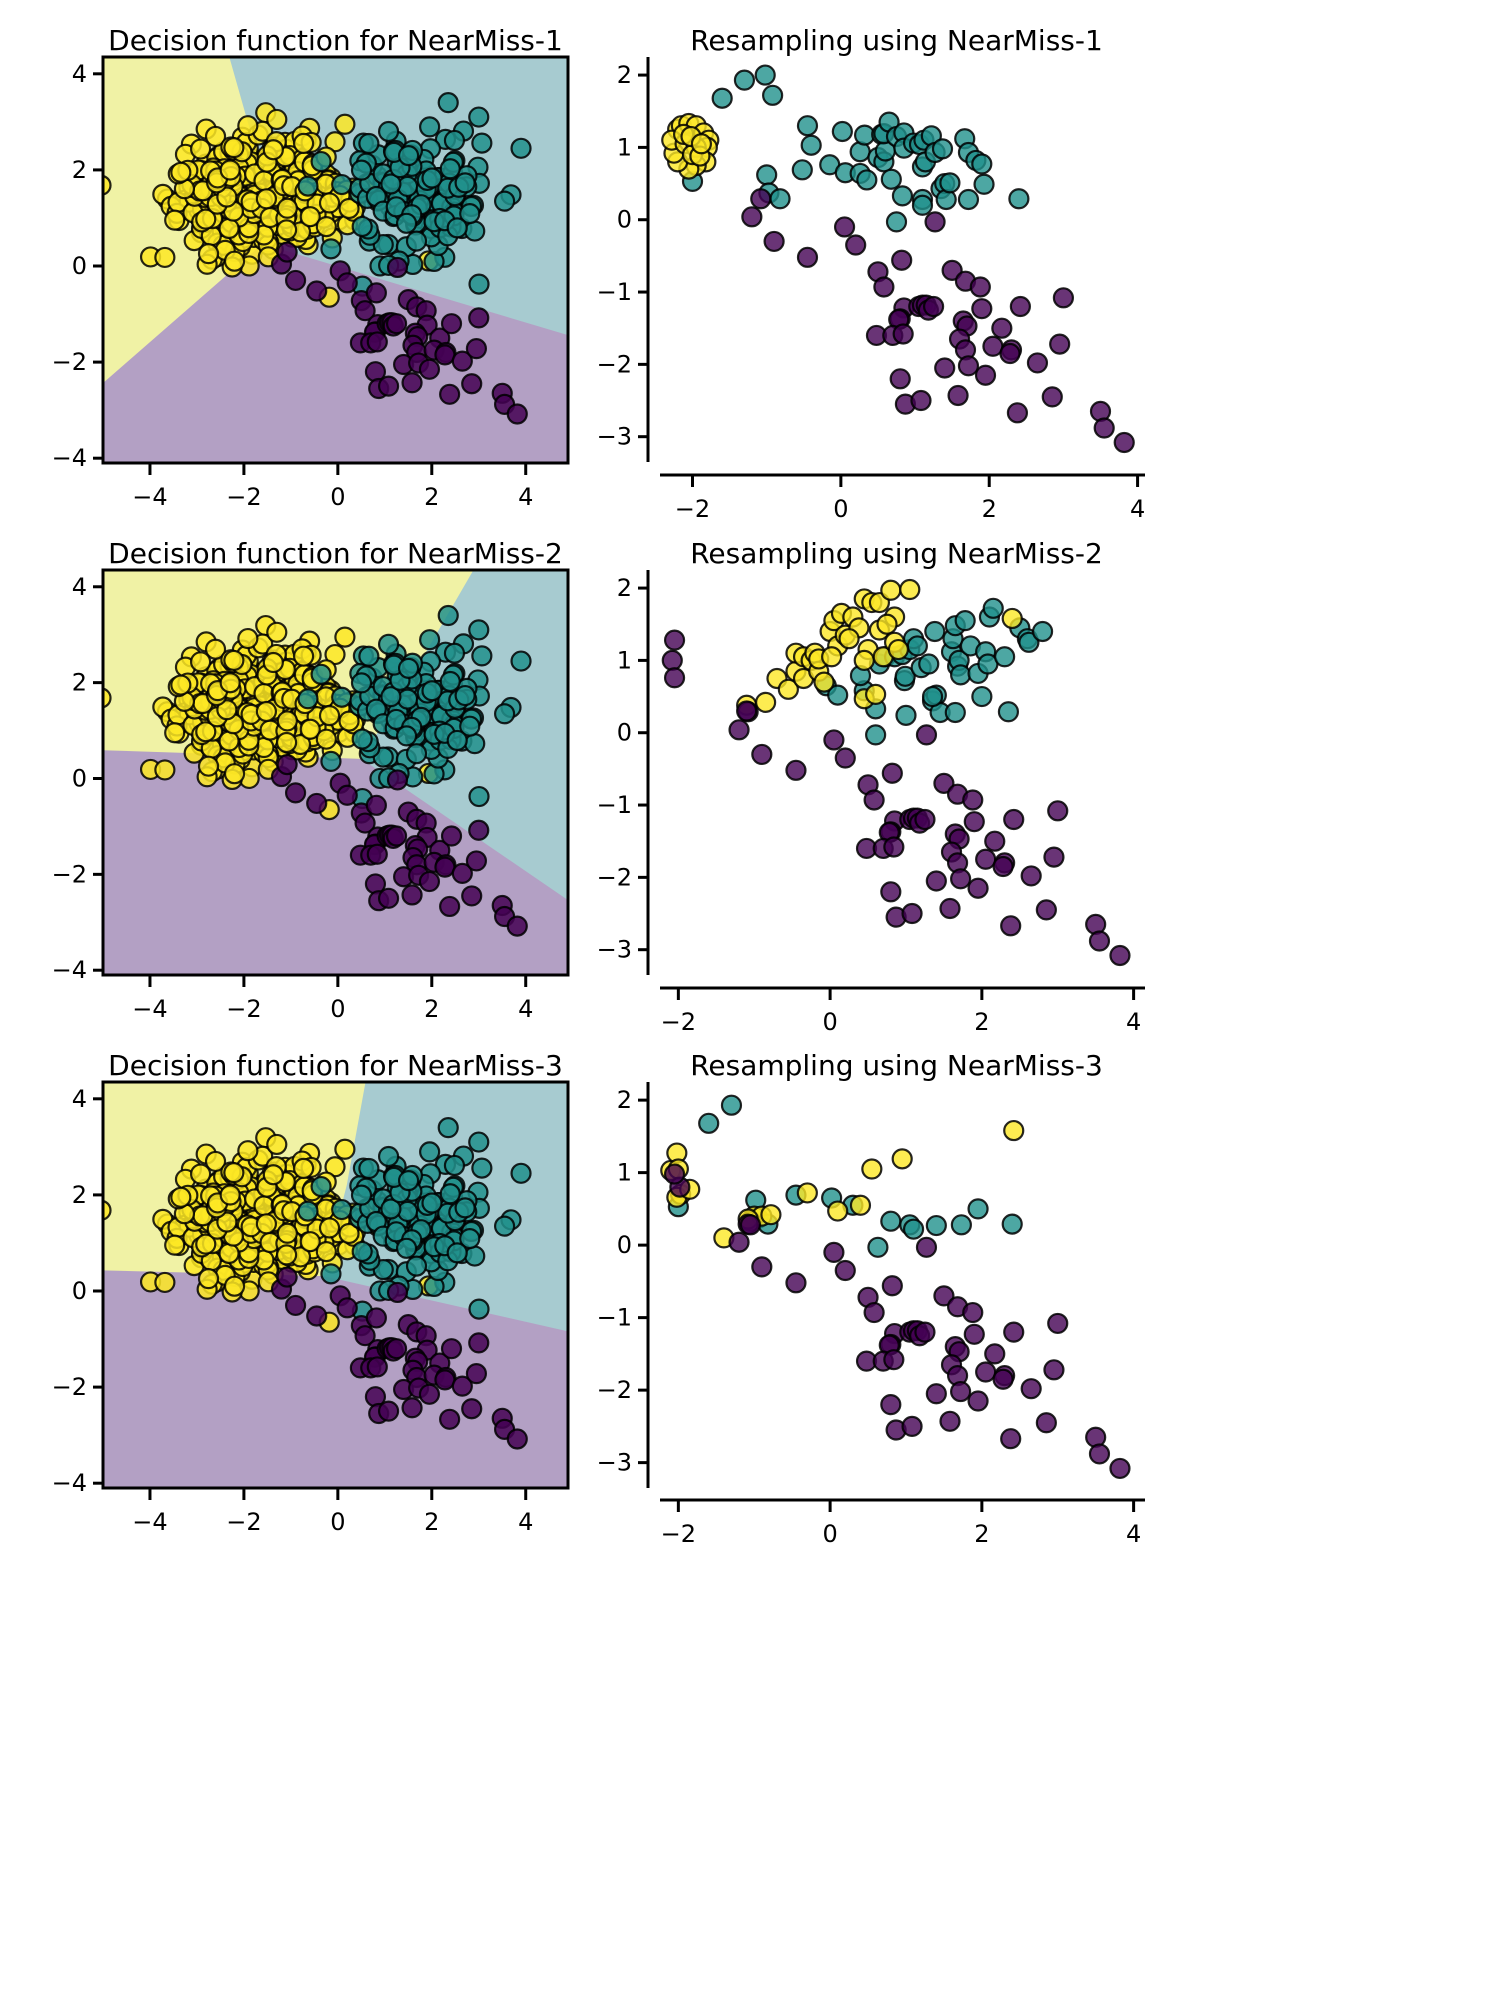  I want to click on x-tick-label: −2, so click(243, 1522).